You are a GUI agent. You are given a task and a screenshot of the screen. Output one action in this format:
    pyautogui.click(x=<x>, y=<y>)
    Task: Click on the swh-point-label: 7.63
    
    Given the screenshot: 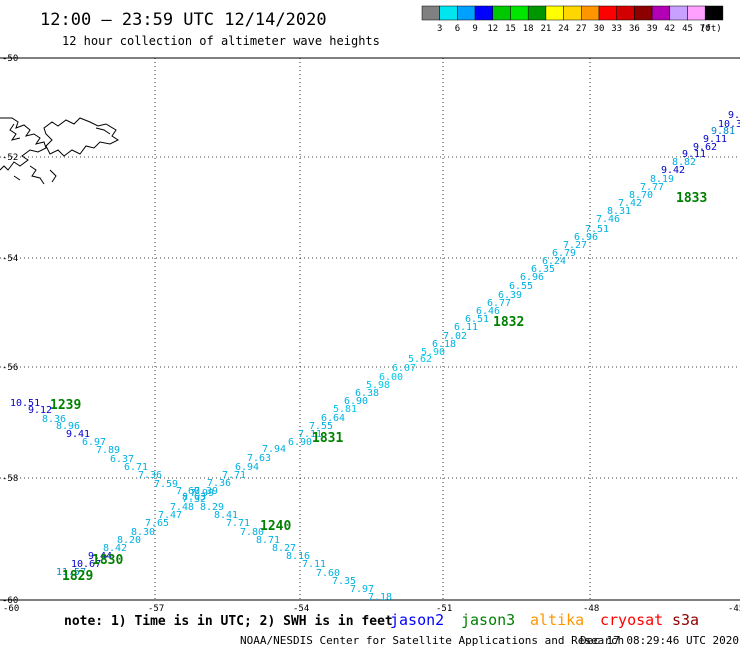 What is the action you would take?
    pyautogui.click(x=259, y=458)
    